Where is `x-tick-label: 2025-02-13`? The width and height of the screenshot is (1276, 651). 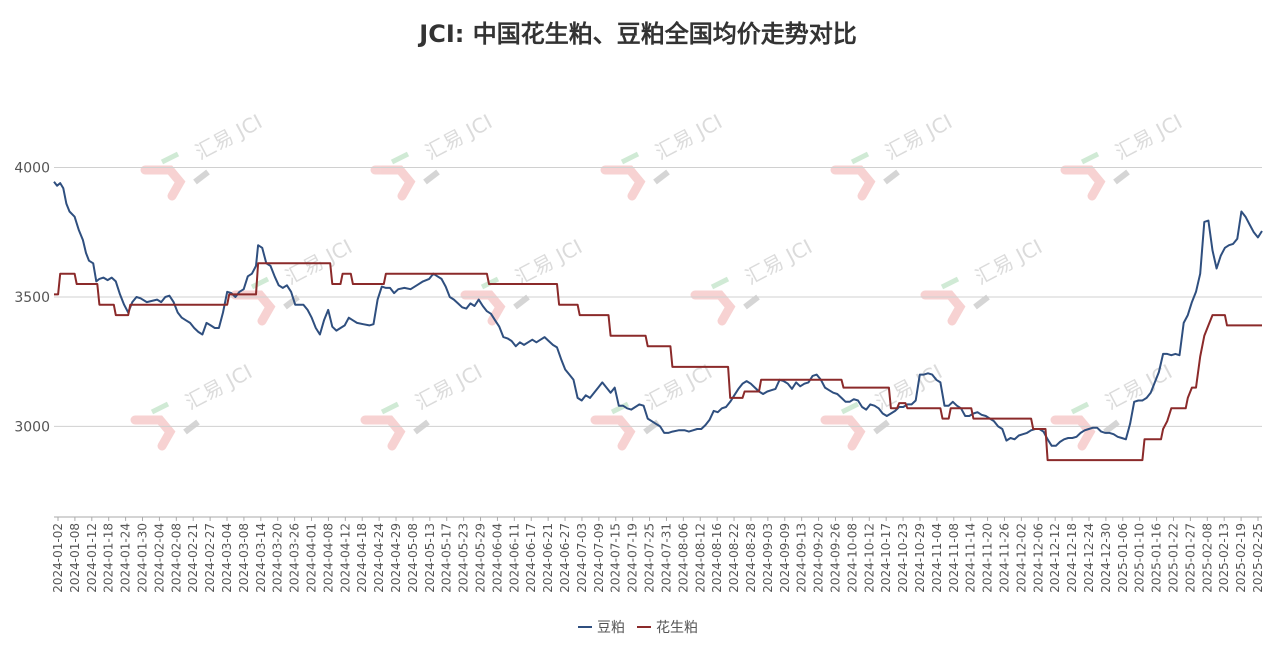
x-tick-label: 2025-02-13 is located at coordinates (1224, 558).